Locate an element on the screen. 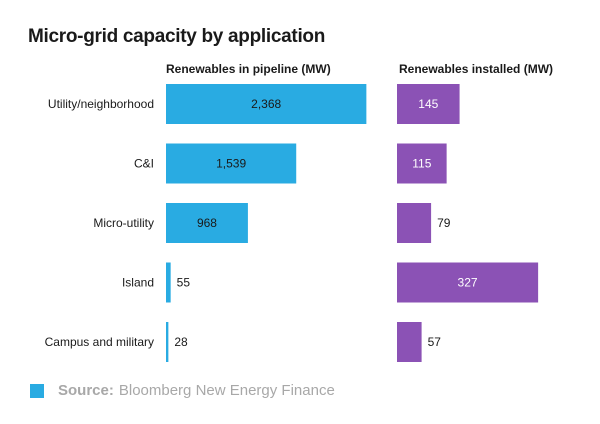  pipeline-bar-micro-utility is located at coordinates (207, 223).